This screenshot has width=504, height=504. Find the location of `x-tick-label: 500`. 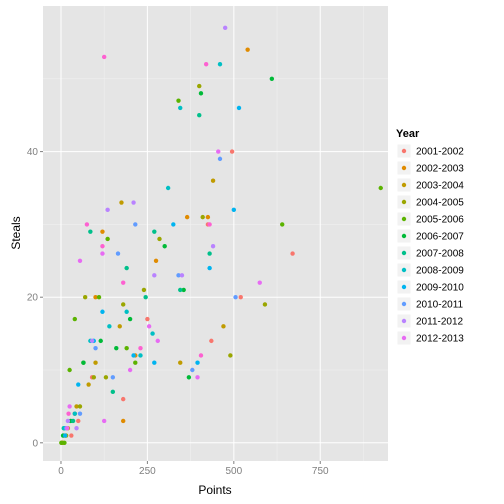

x-tick-label: 500 is located at coordinates (233, 471).